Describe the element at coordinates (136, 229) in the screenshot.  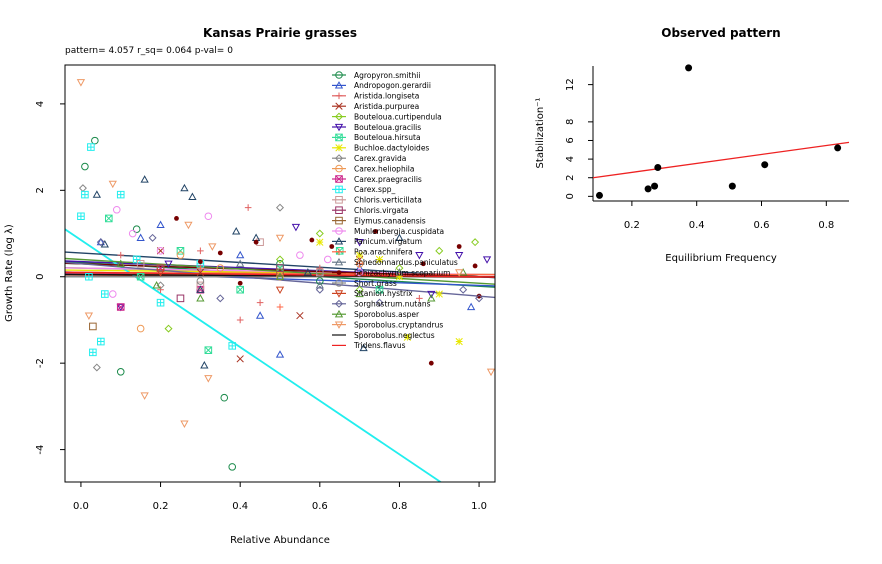
I see `data-point-Agropyron.smithii` at that location.